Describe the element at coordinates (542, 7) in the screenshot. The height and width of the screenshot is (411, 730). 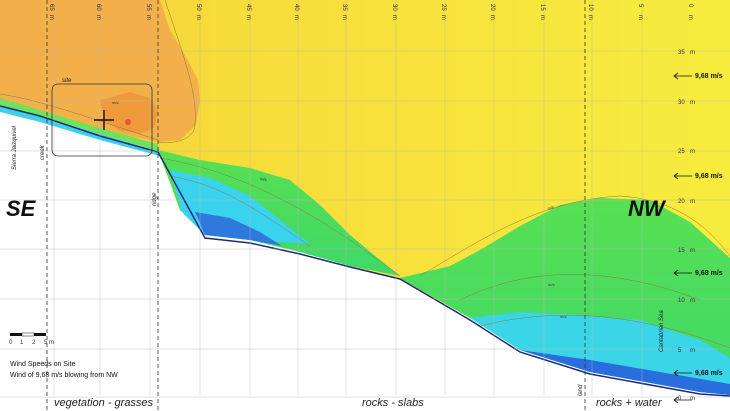
I see `x-tick-15: 15` at that location.